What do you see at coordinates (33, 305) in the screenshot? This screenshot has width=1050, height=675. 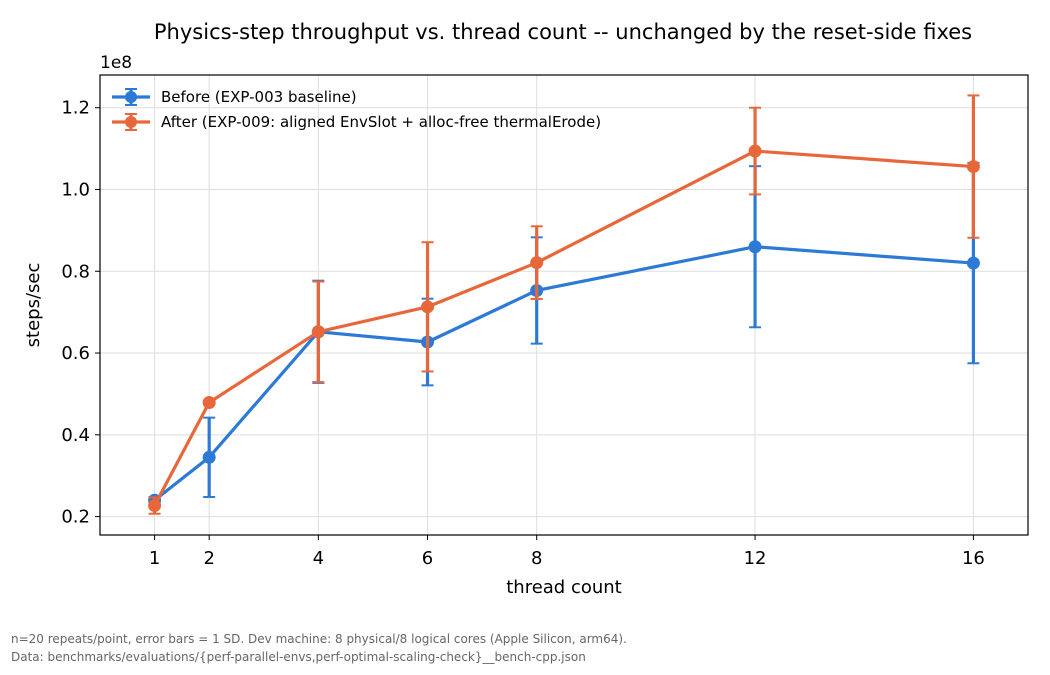 I see `y-axis-label: steps/sec` at bounding box center [33, 305].